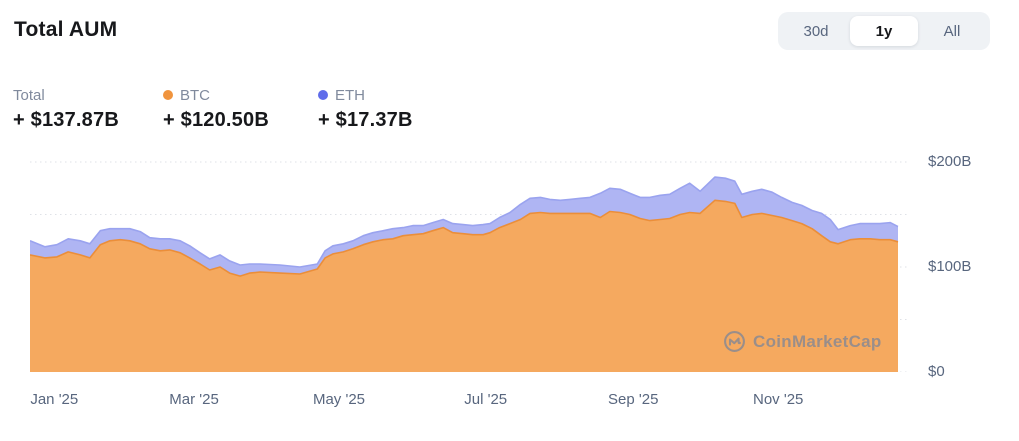 Image resolution: width=1019 pixels, height=441 pixels. I want to click on x-tick-sep25: Sep '25, so click(633, 399).